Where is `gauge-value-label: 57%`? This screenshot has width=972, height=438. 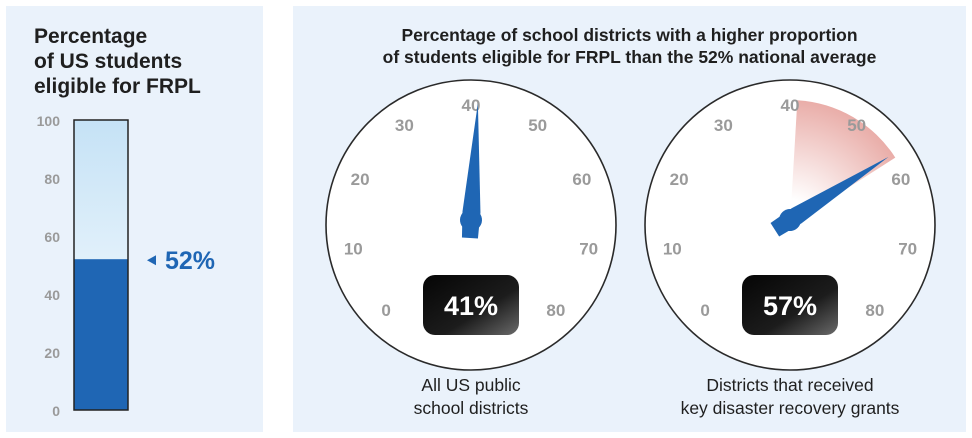
gauge-value-label: 57% is located at coordinates (790, 306).